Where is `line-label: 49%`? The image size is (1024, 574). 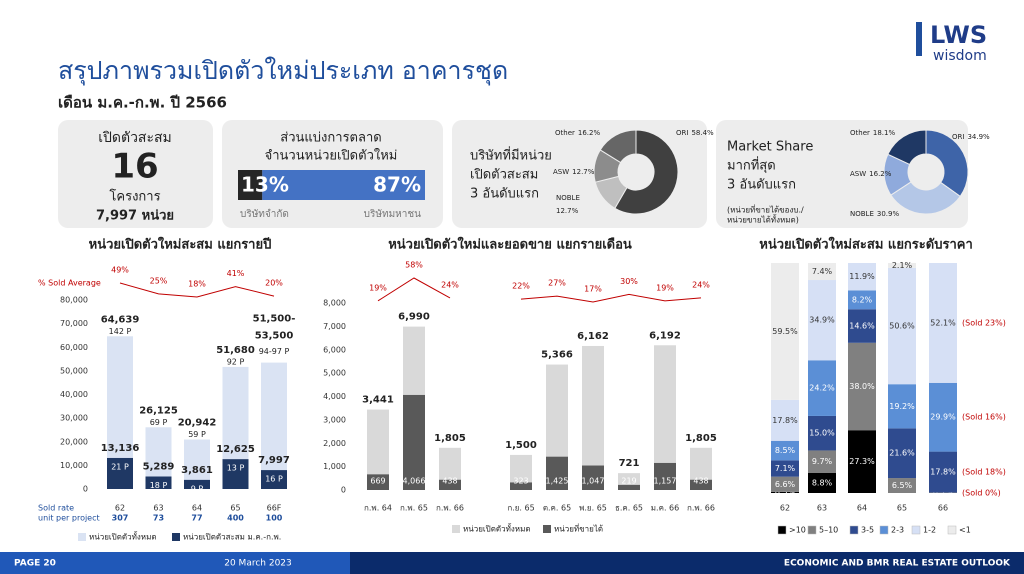
line-label: 49% is located at coordinates (120, 270).